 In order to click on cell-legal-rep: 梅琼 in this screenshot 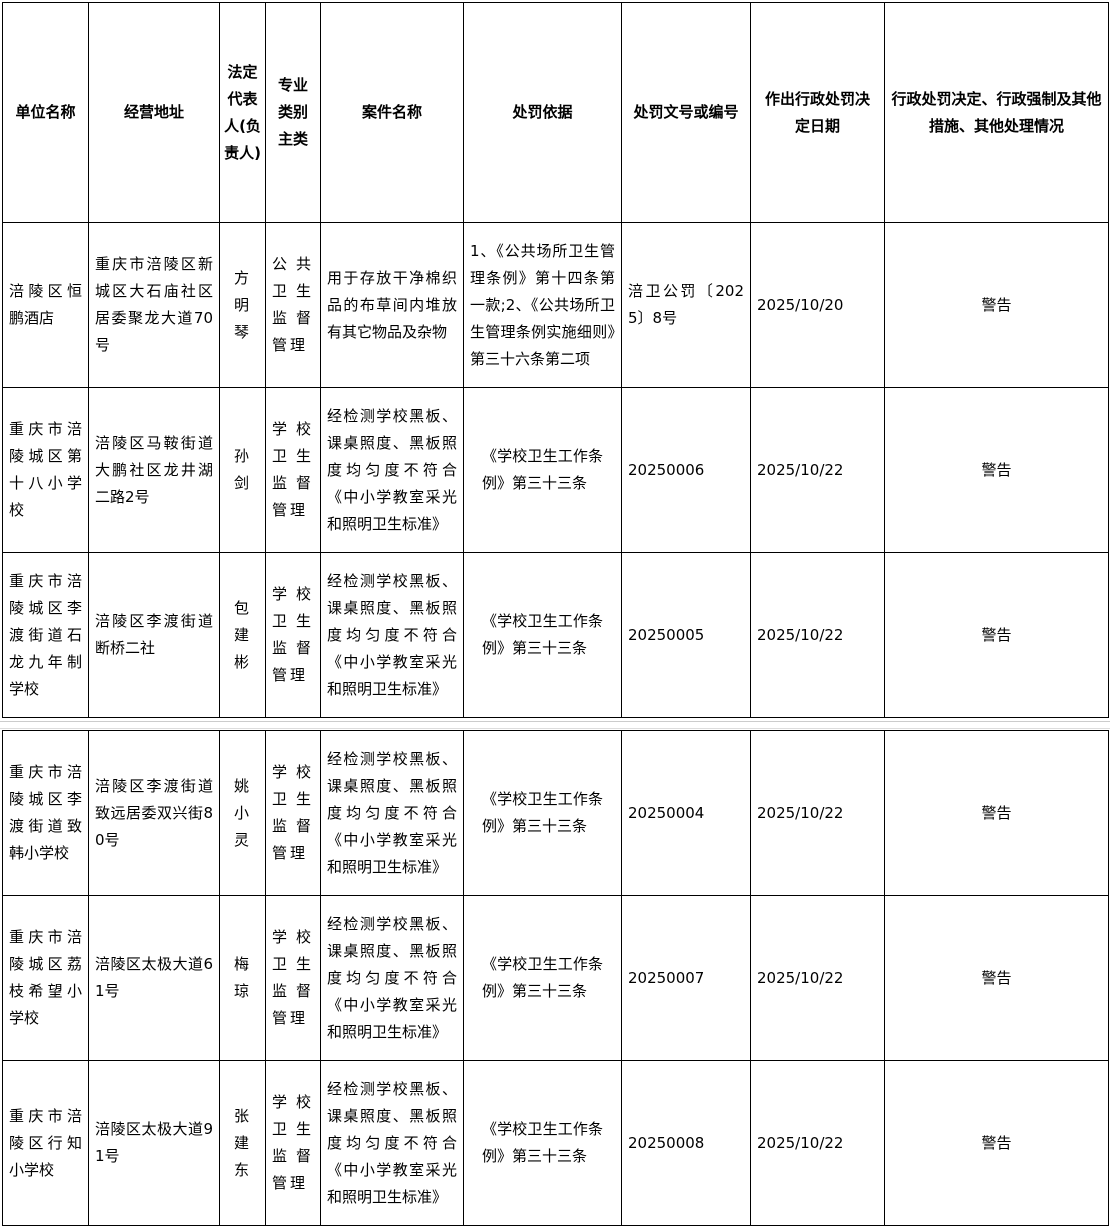, I will do `click(242, 978)`.